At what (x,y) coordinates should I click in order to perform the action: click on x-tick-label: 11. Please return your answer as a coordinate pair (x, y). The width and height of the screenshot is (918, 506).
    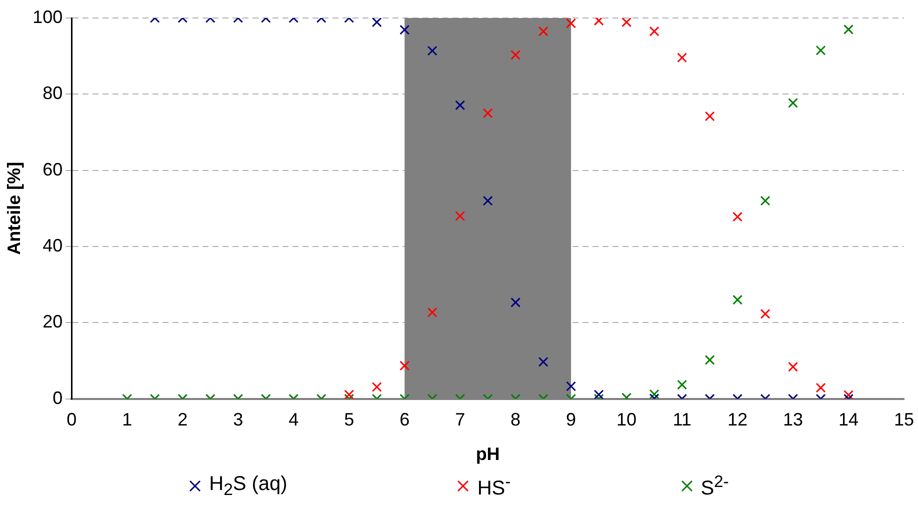
    Looking at the image, I should click on (682, 420).